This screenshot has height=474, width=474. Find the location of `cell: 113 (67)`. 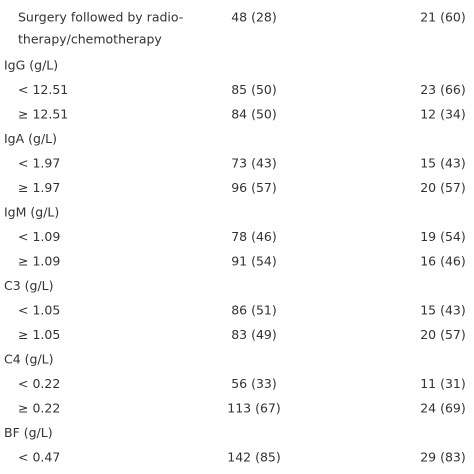

cell: 113 (67) is located at coordinates (254, 408).